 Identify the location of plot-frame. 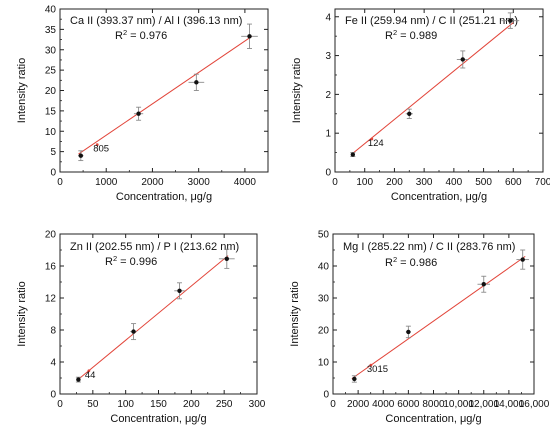
(439, 90).